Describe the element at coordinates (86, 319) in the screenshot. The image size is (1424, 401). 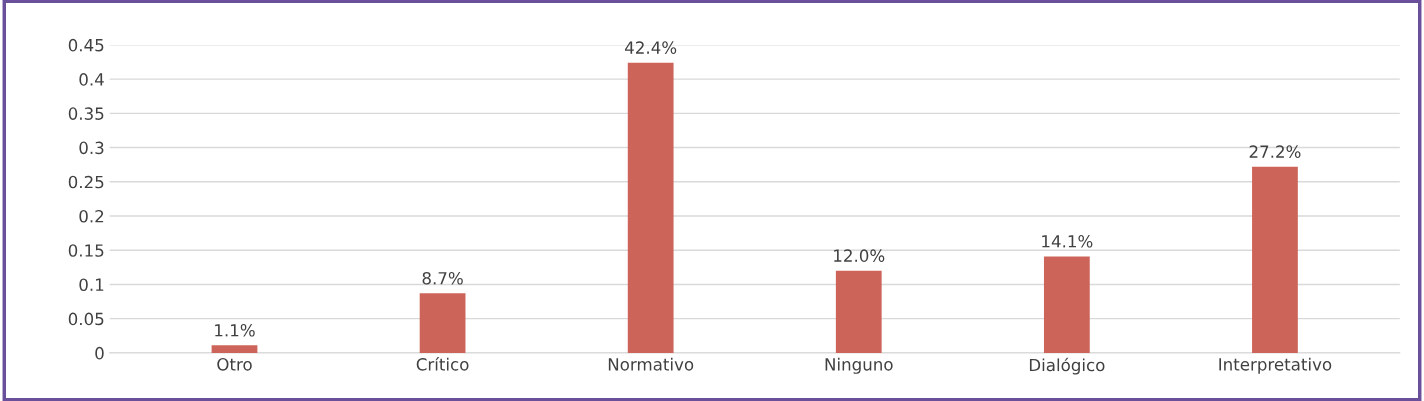
I see `y-tick-label: 0.05` at that location.